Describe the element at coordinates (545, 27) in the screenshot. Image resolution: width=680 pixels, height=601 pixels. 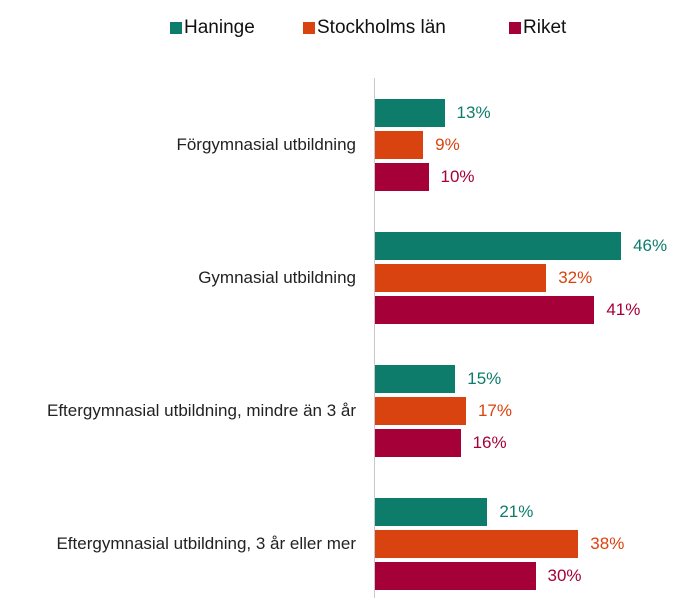
I see `legend-label: Riket` at that location.